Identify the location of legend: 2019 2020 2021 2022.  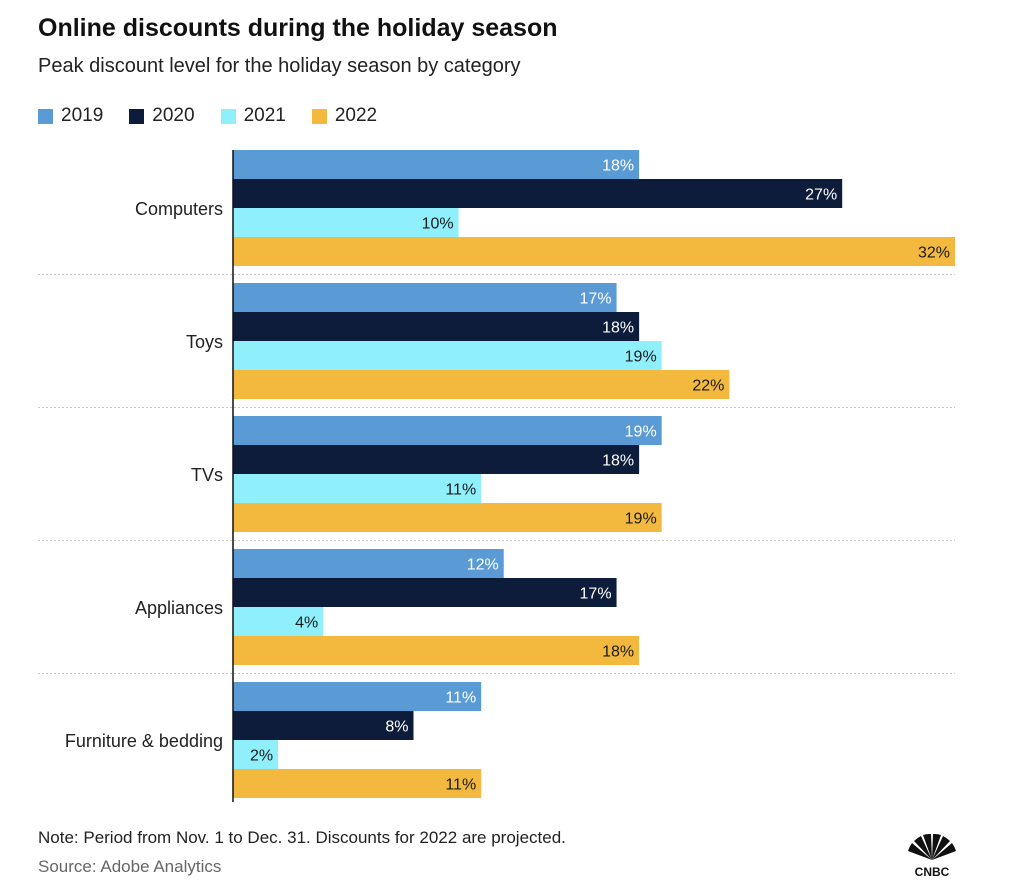
(207, 116).